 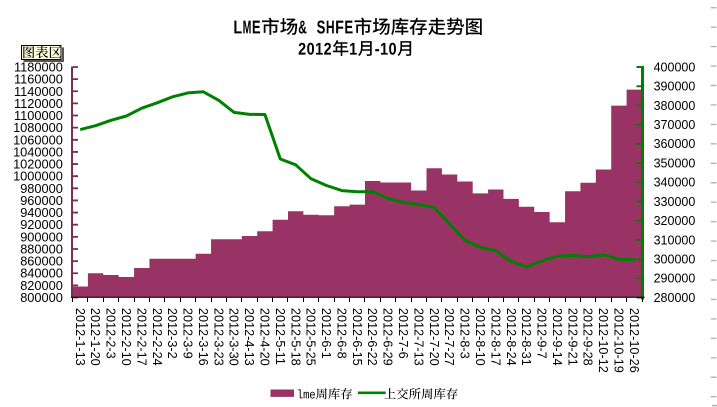 What do you see at coordinates (403, 333) in the screenshot?
I see `svg-text: 2012-7-6` at bounding box center [403, 333].